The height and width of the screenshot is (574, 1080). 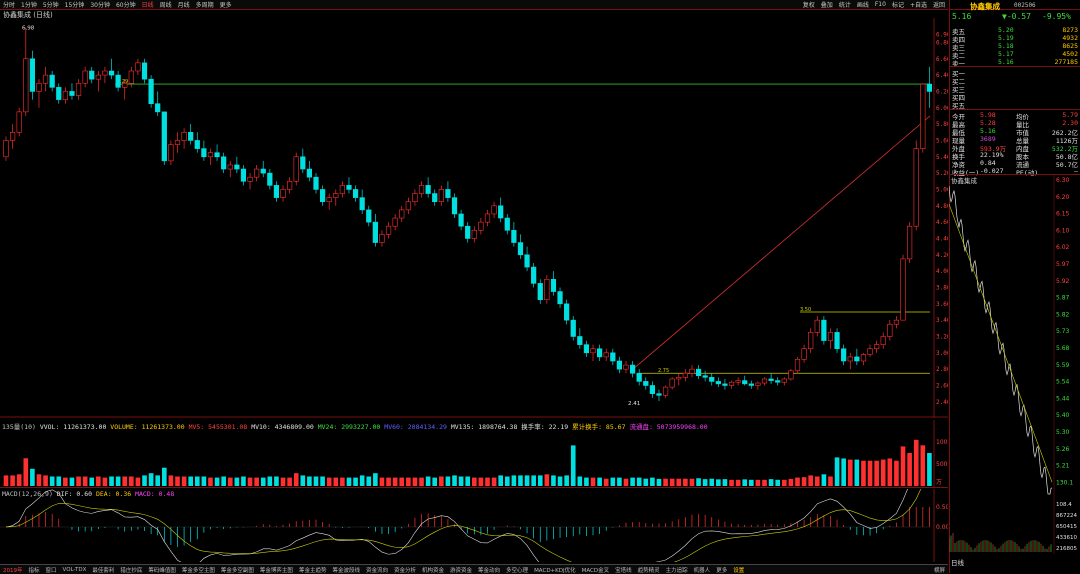 What do you see at coordinates (1015, 105) in the screenshot?
I see `bid-row: 买五` at bounding box center [1015, 105].